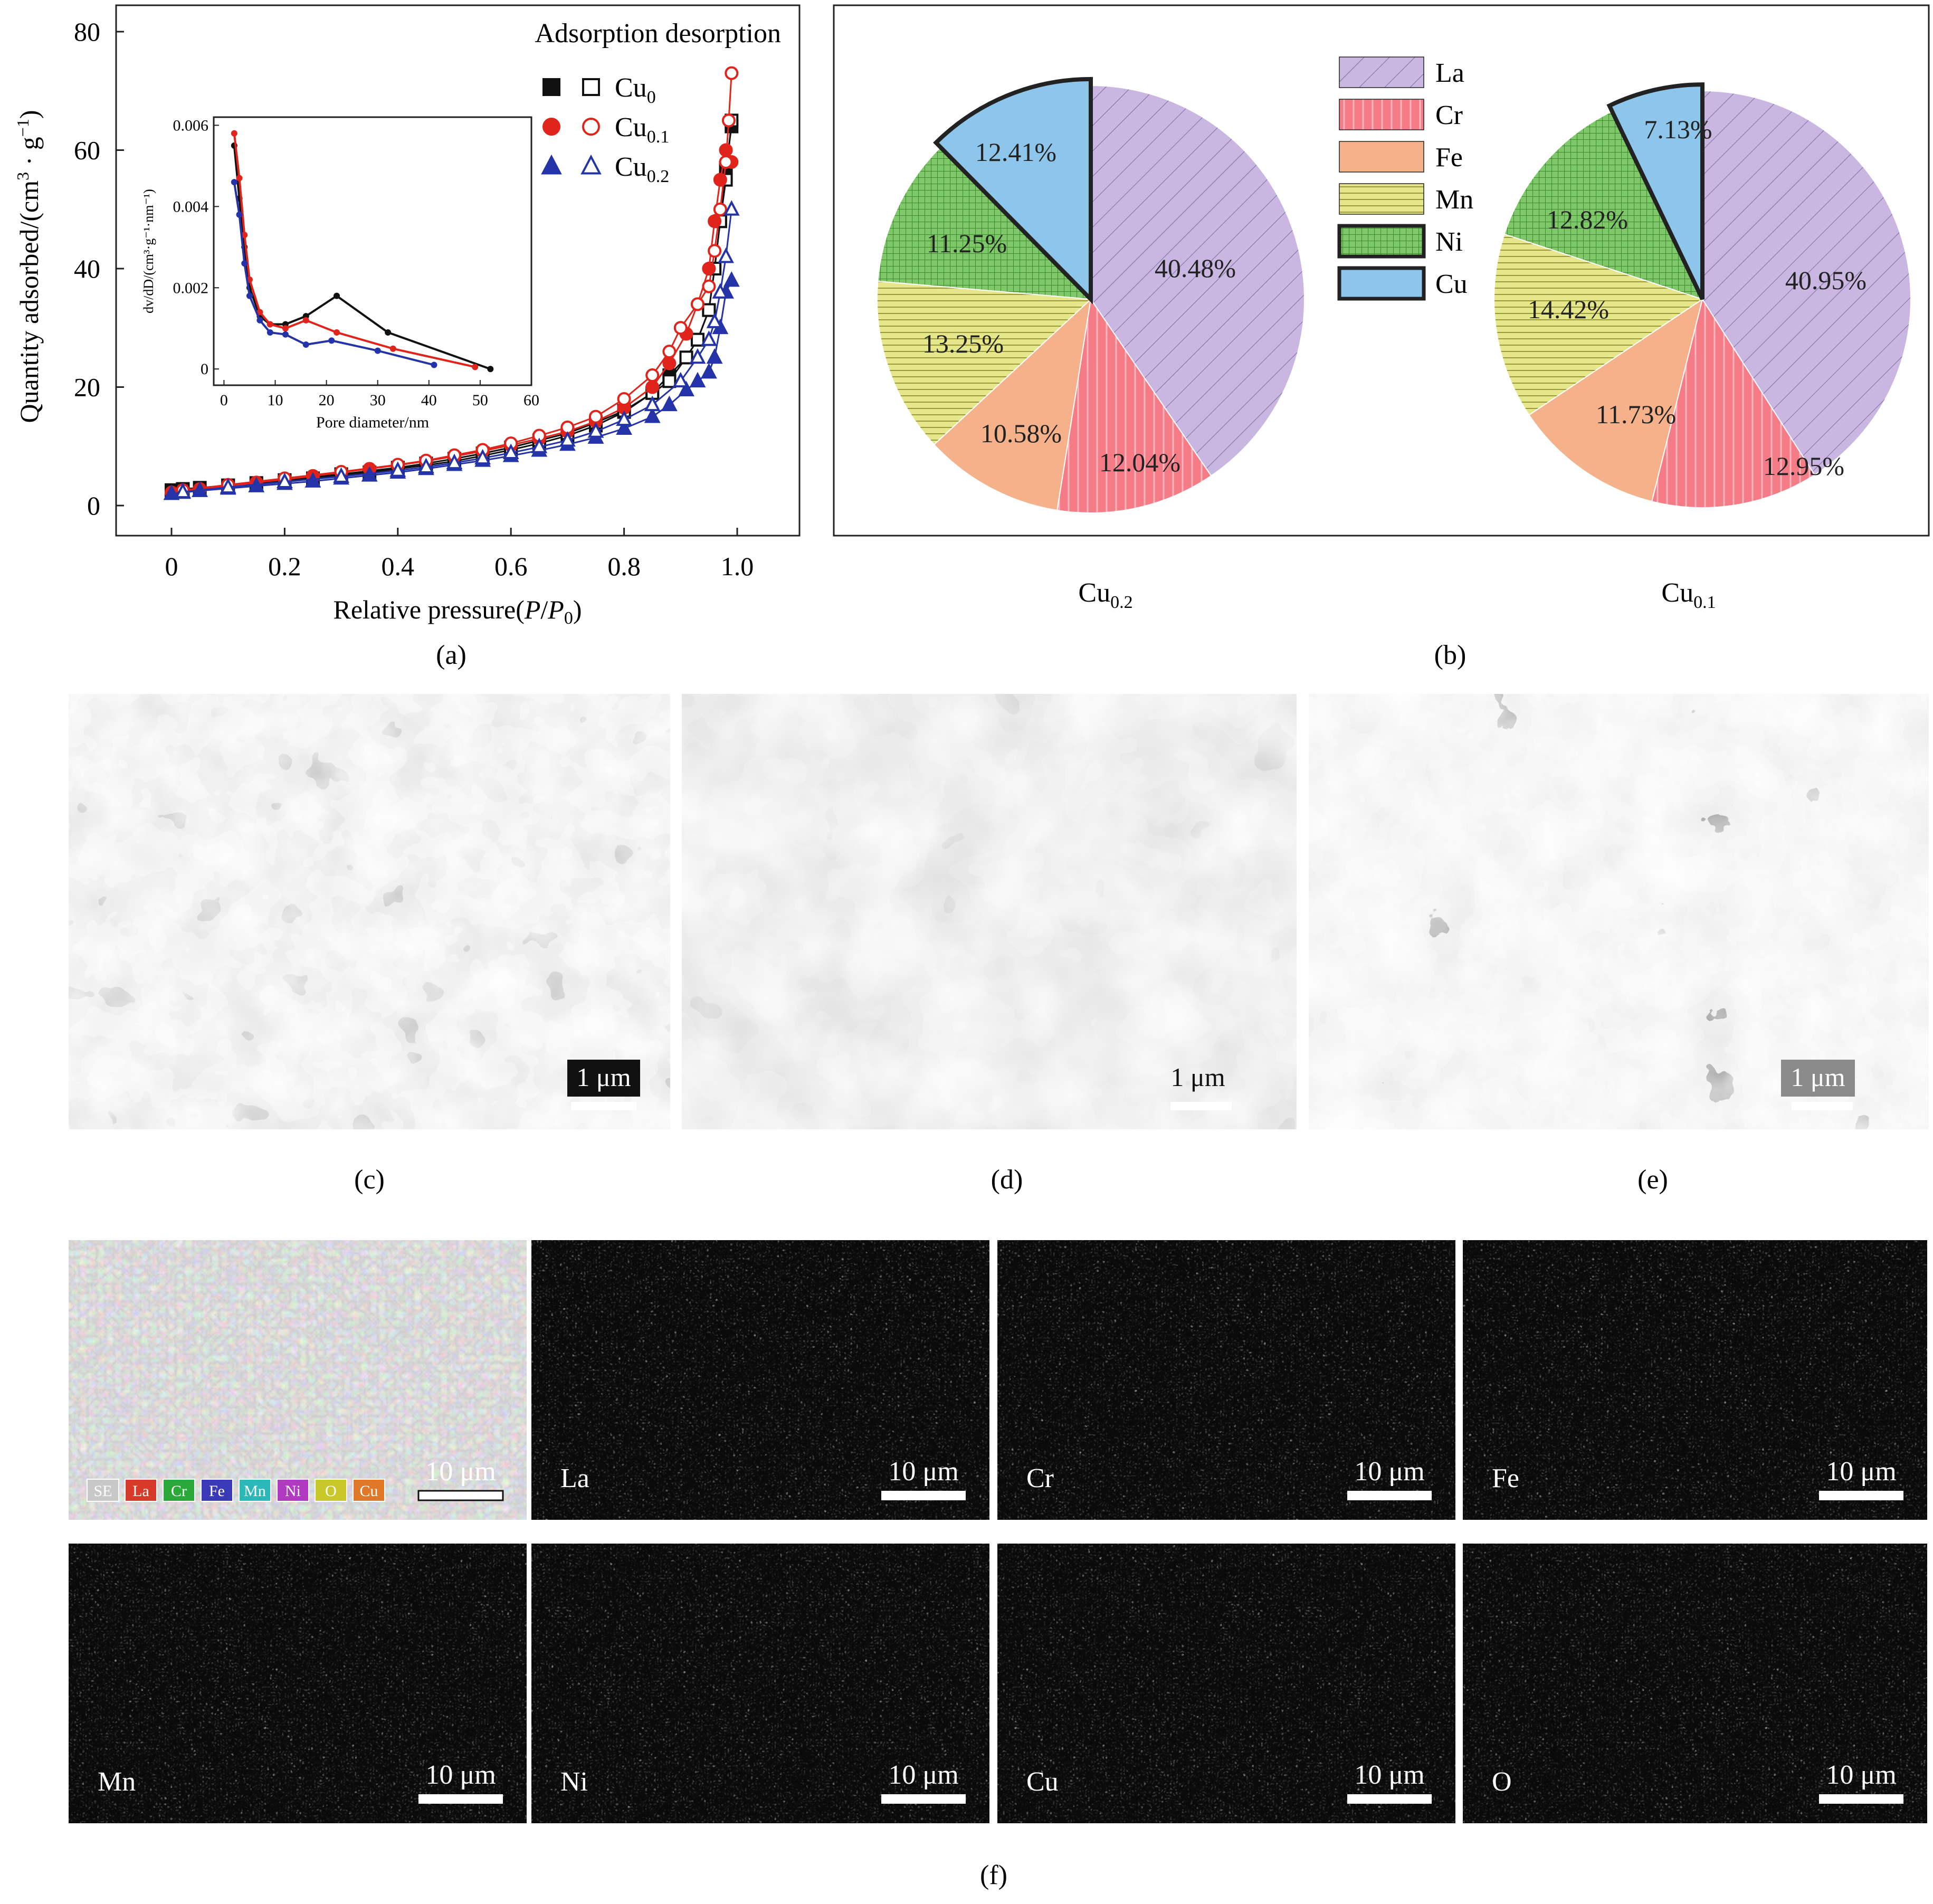 The height and width of the screenshot is (1904, 1933). Describe the element at coordinates (1826, 280) in the screenshot. I see `pie-slice-label: 40.95%` at that location.